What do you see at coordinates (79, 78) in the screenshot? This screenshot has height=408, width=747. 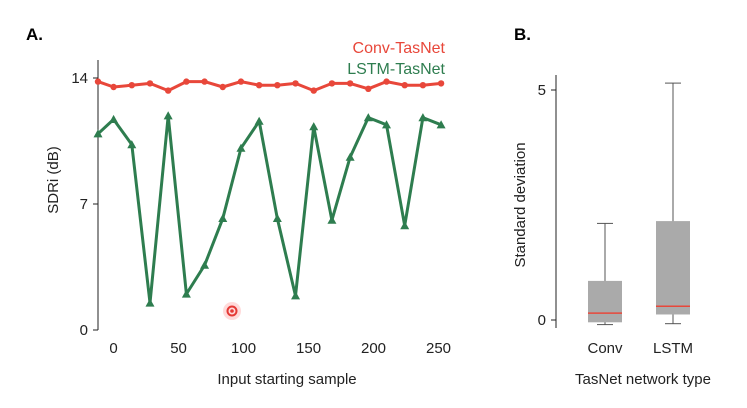 I see `panel-a-y-tick-label: 14` at bounding box center [79, 78].